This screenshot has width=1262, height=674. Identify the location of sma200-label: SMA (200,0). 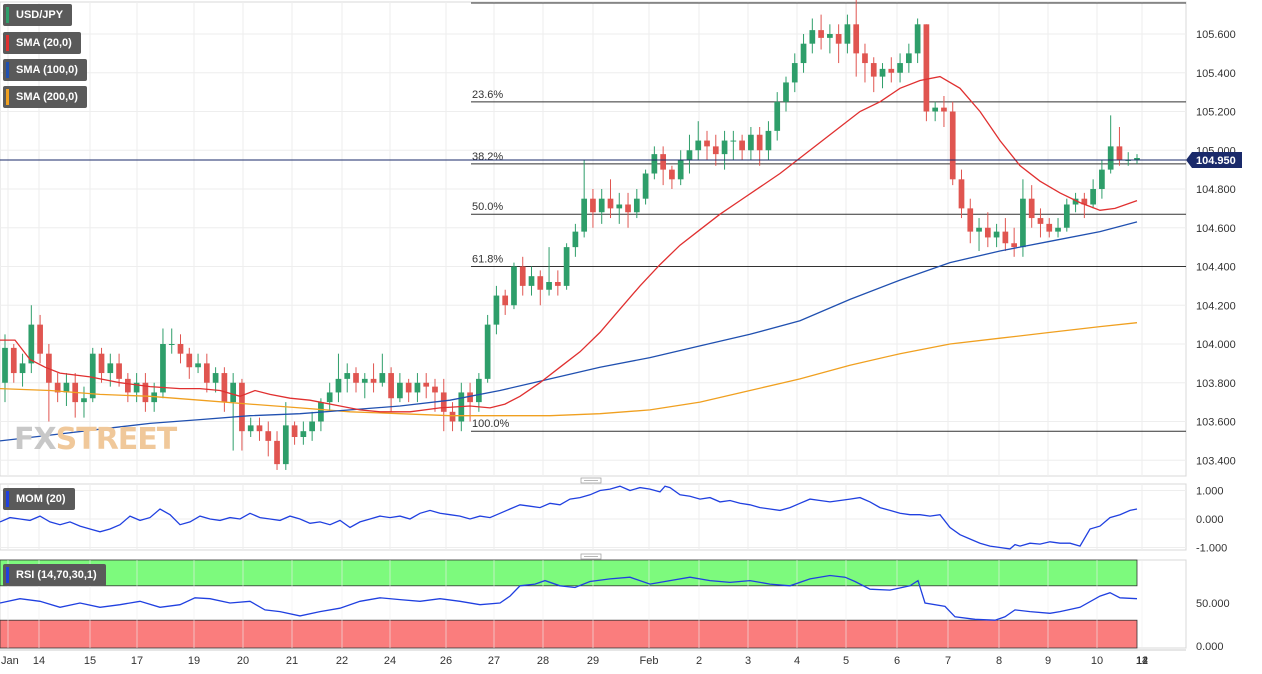
(47, 97).